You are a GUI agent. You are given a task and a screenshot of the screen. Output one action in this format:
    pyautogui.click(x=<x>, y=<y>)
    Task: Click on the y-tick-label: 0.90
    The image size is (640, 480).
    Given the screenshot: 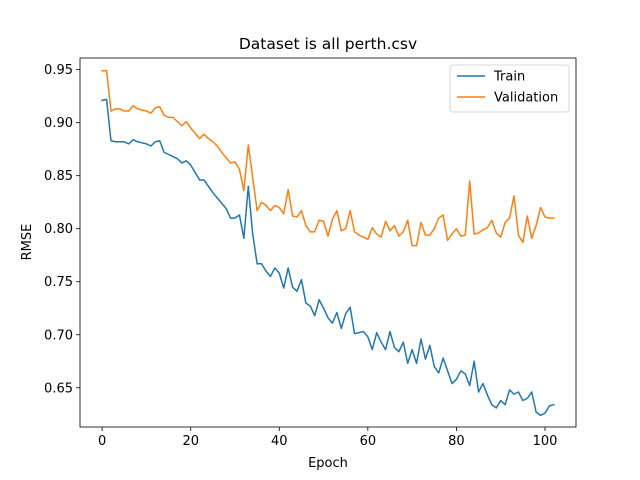 What is the action you would take?
    pyautogui.click(x=58, y=123)
    